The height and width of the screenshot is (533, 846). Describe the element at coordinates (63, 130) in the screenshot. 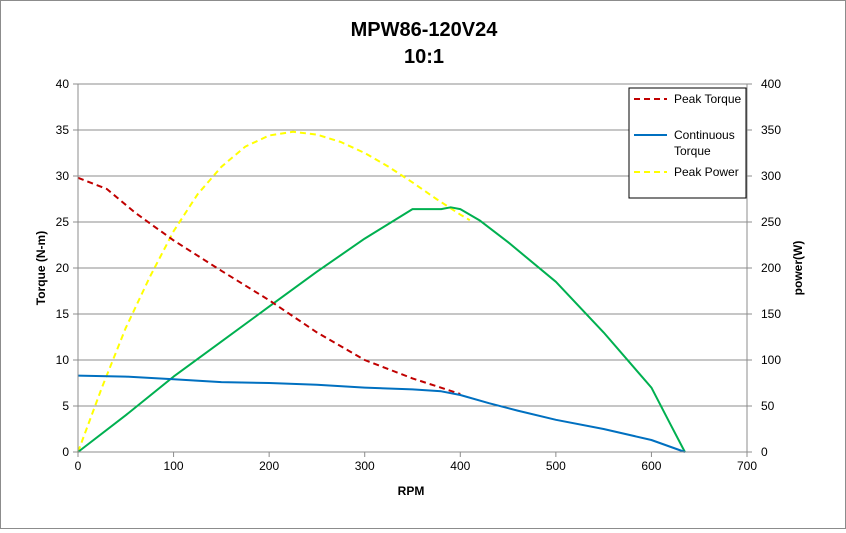

I see `y-tick-label: 35` at that location.